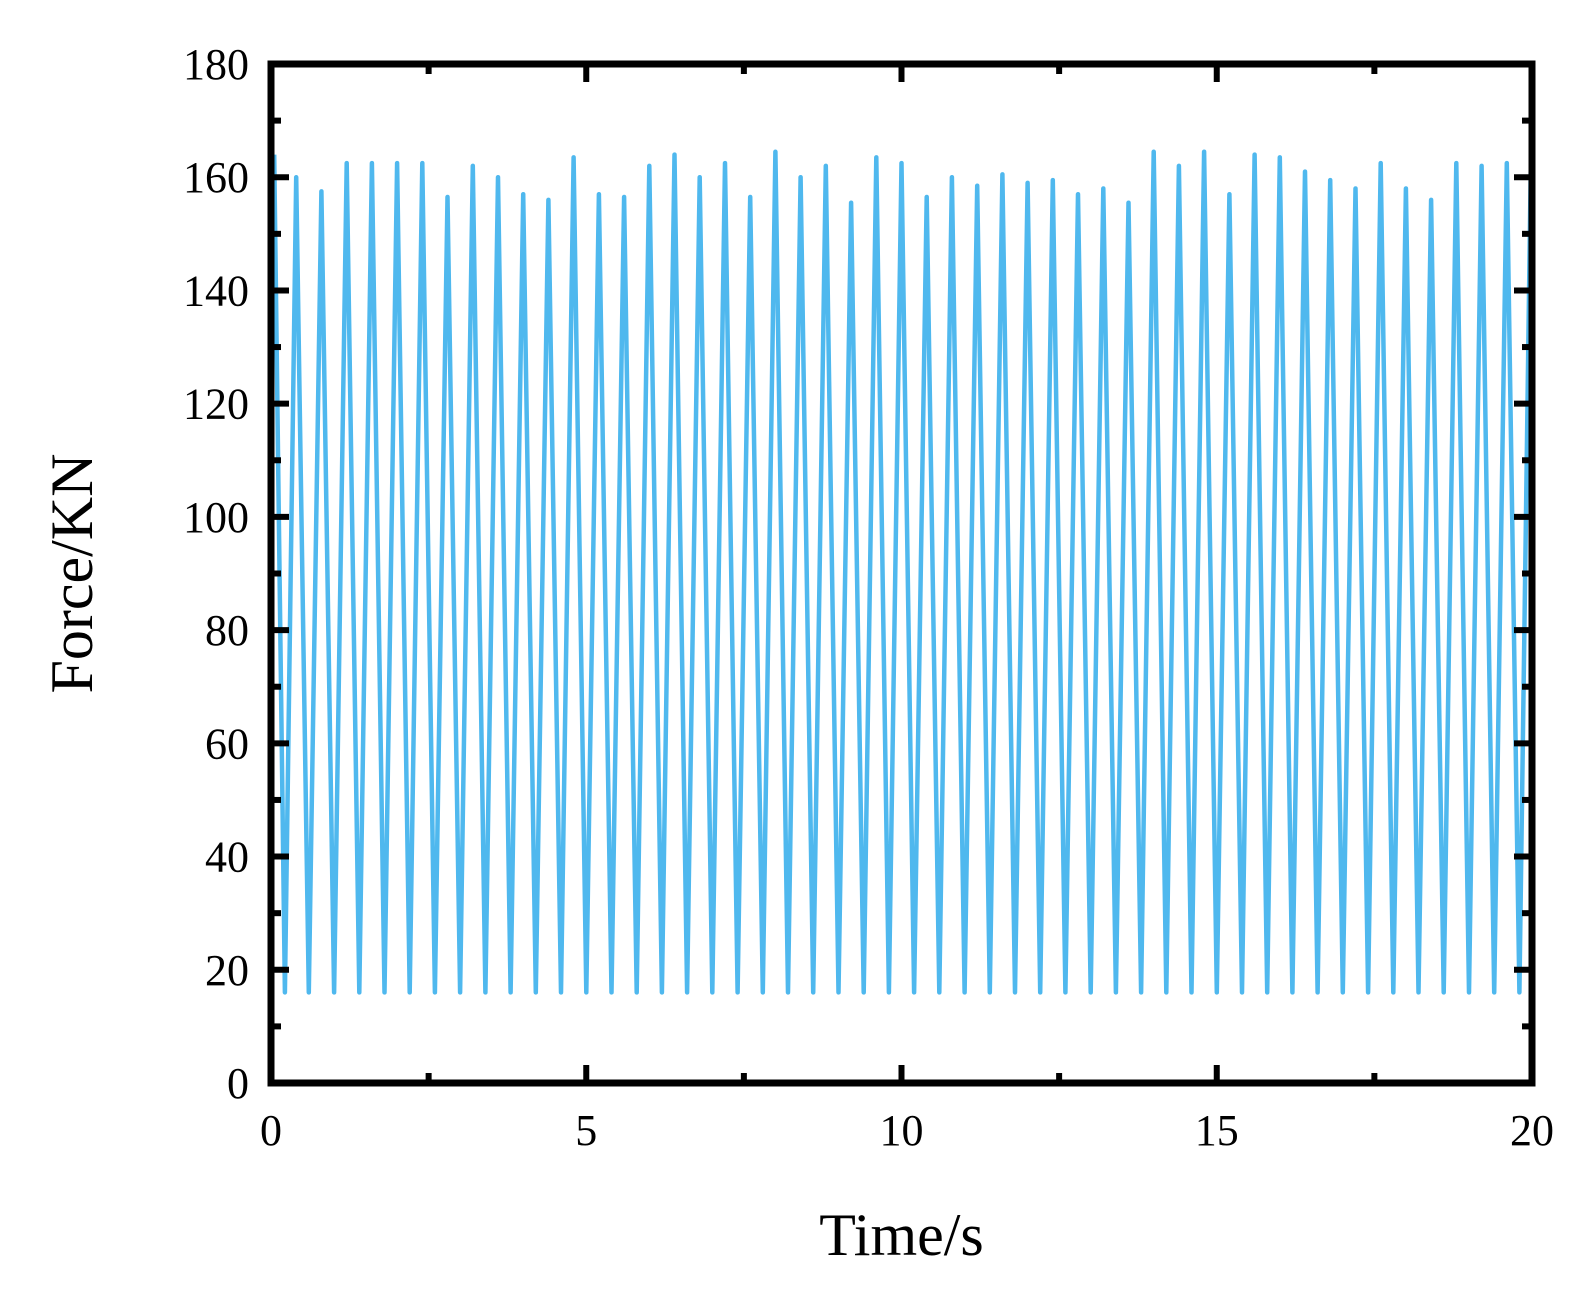  Describe the element at coordinates (216, 404) in the screenshot. I see `y-tick-label: 120` at that location.